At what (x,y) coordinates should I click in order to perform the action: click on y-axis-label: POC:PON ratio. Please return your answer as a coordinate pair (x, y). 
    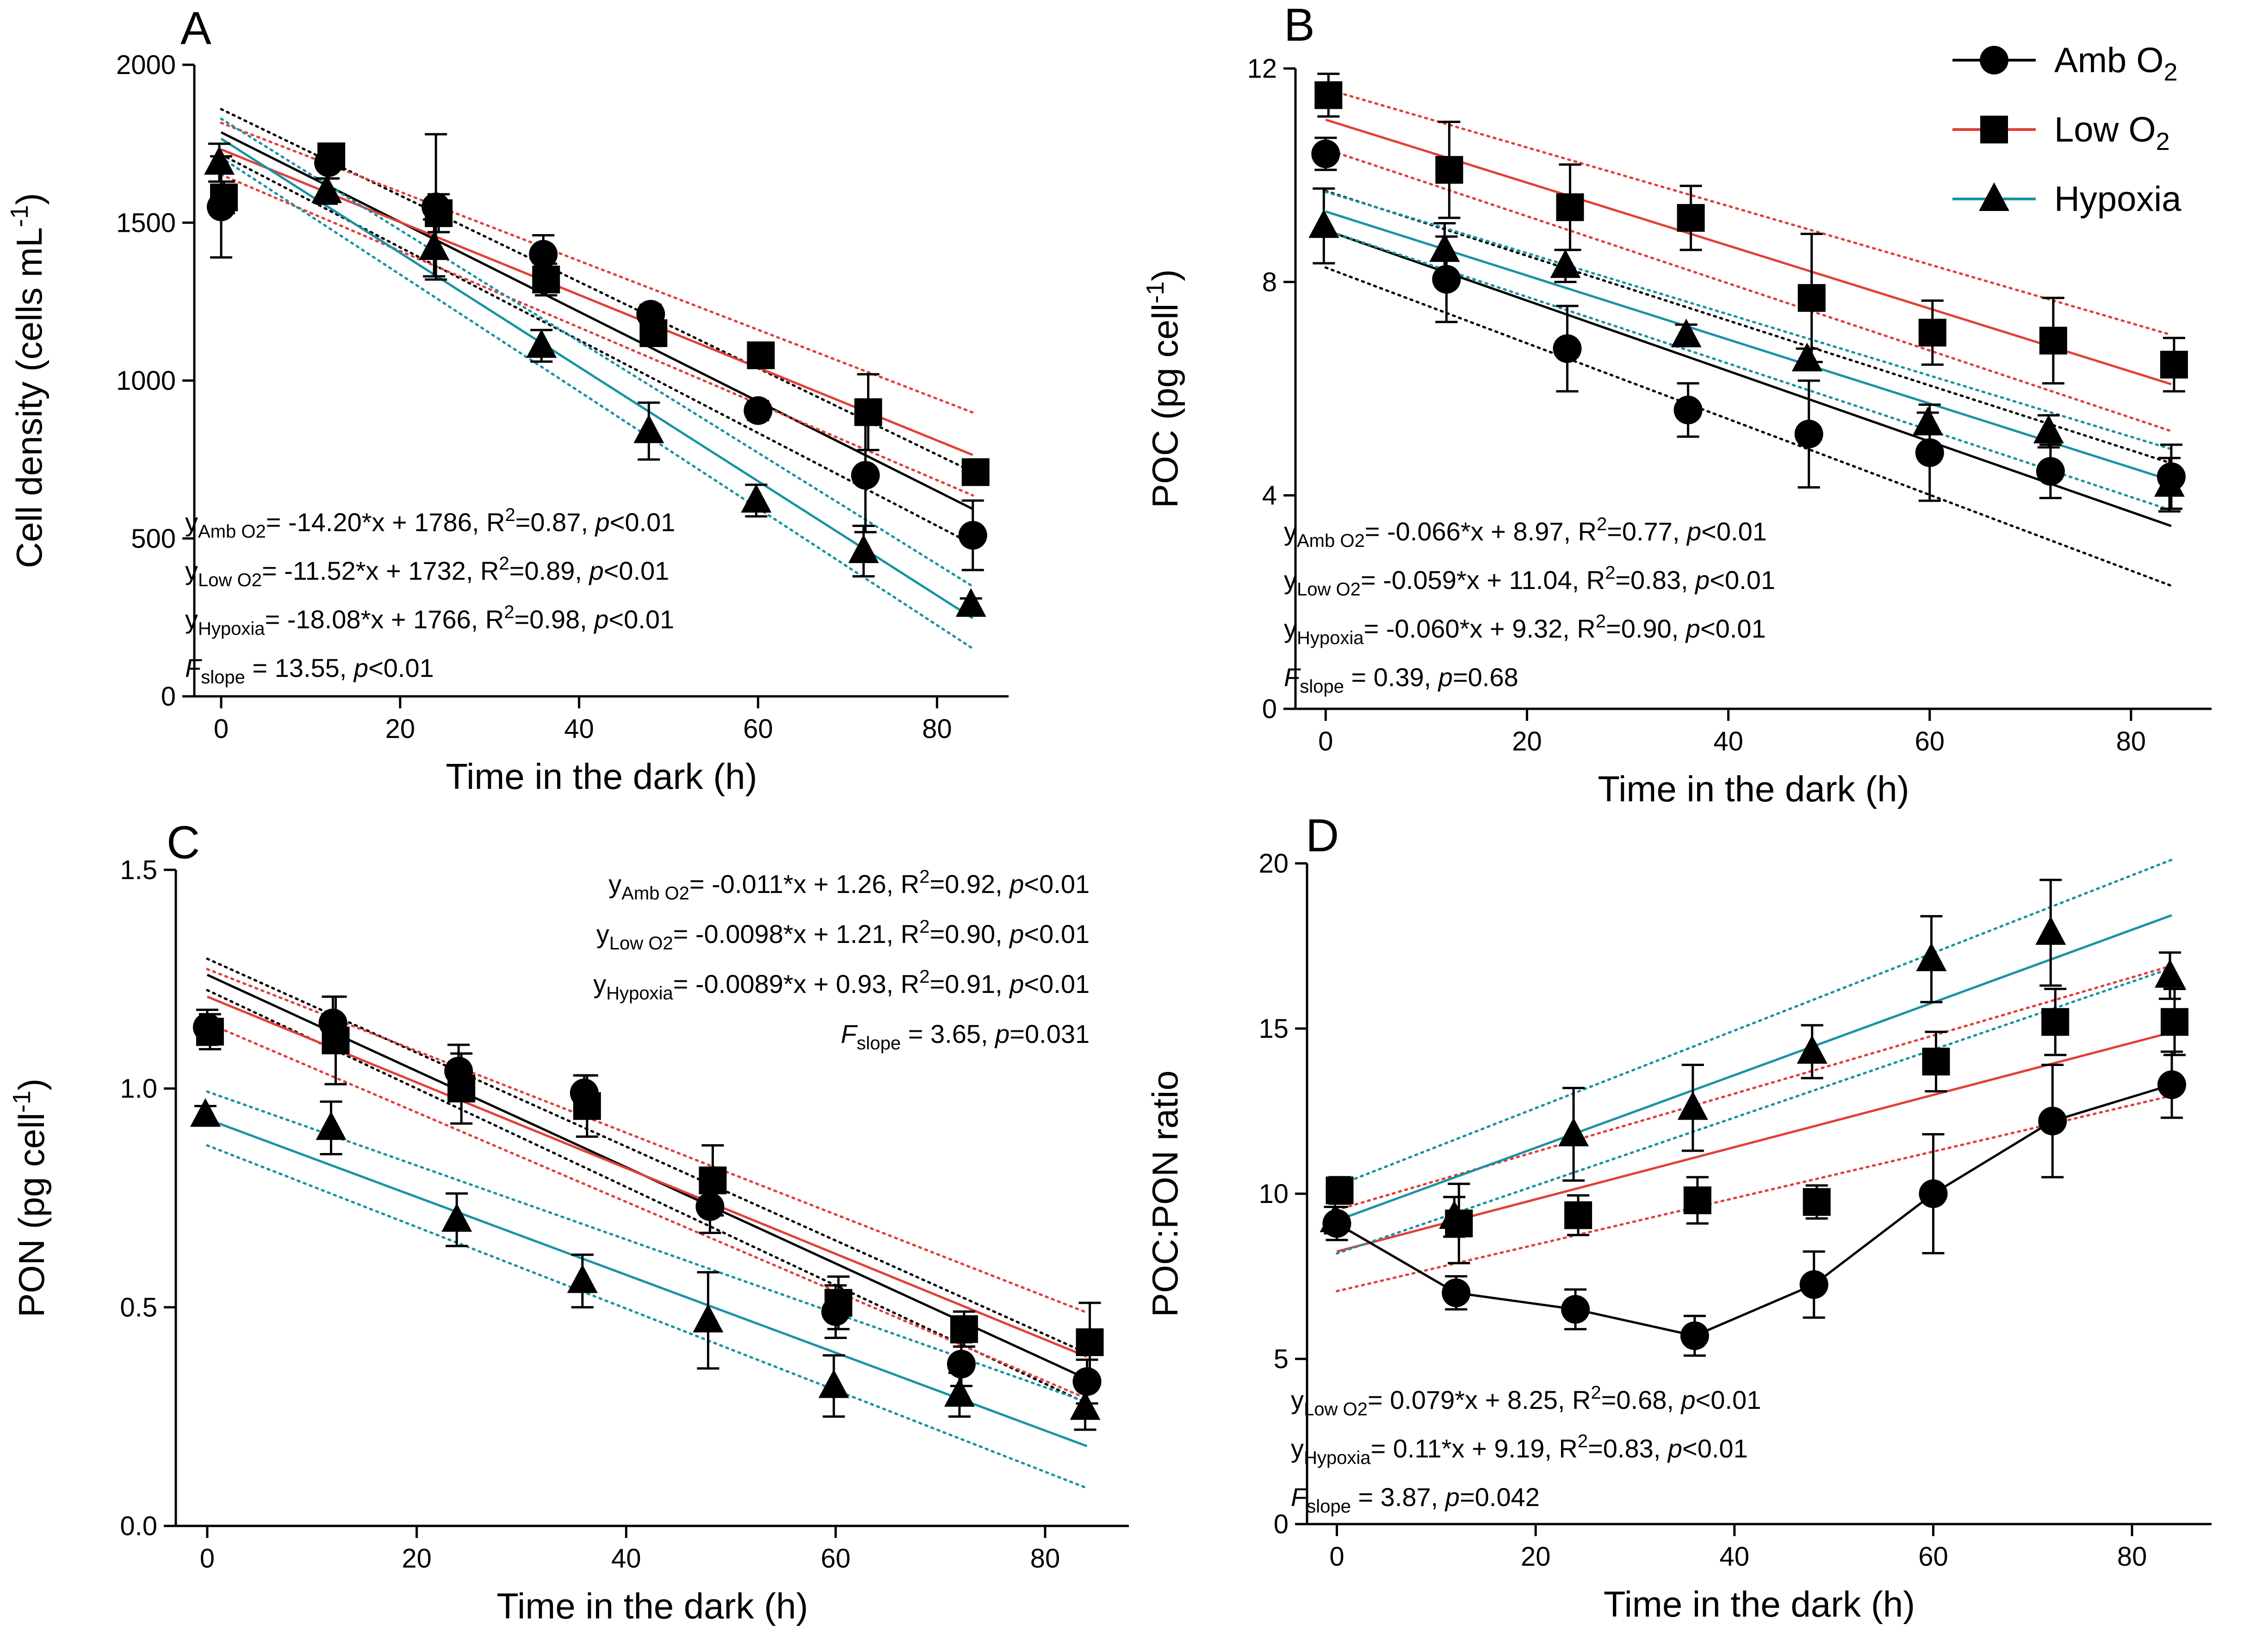
    Looking at the image, I should click on (1165, 1193).